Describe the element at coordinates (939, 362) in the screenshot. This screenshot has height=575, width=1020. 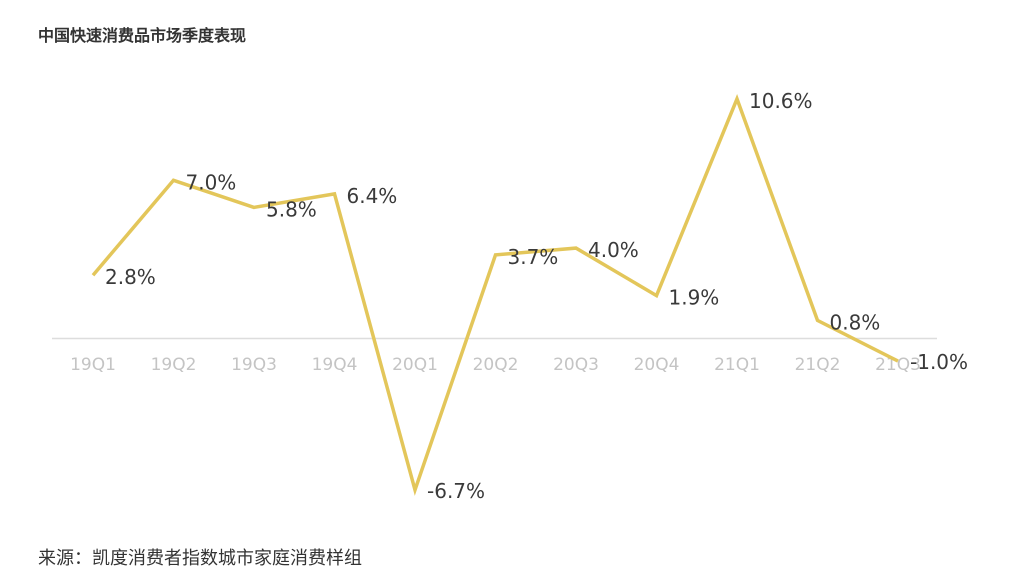
I see `data-label: -1.0%` at that location.